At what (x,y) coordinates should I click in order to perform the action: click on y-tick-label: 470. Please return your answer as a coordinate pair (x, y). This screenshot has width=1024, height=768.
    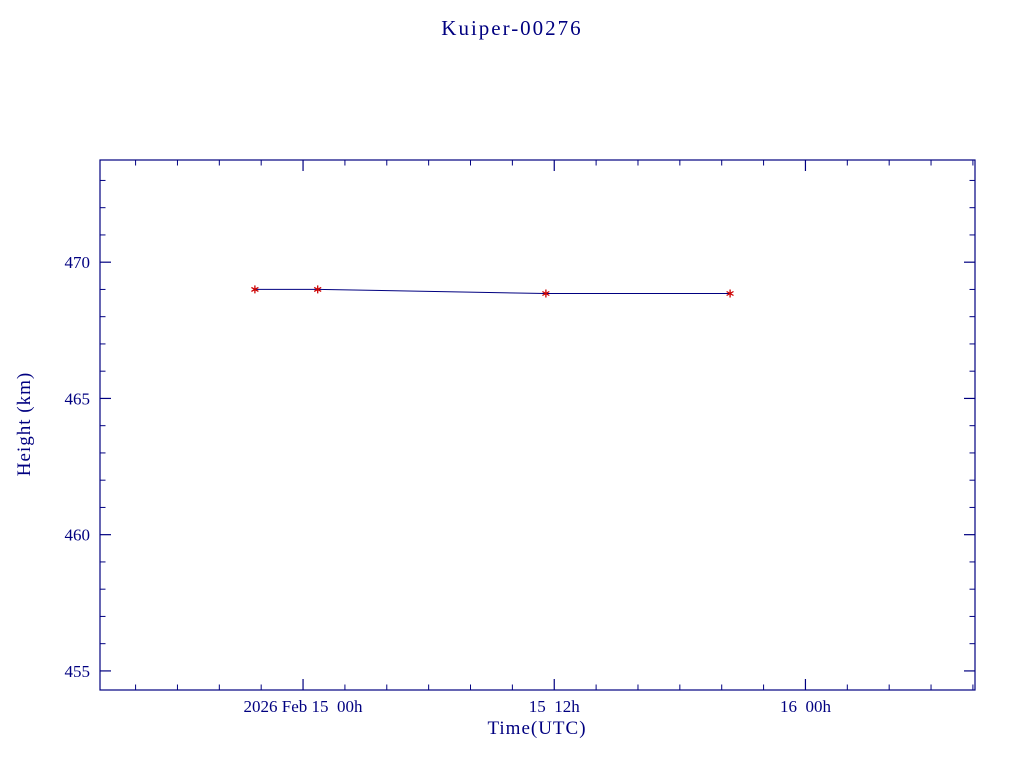
    Looking at the image, I should click on (78, 262).